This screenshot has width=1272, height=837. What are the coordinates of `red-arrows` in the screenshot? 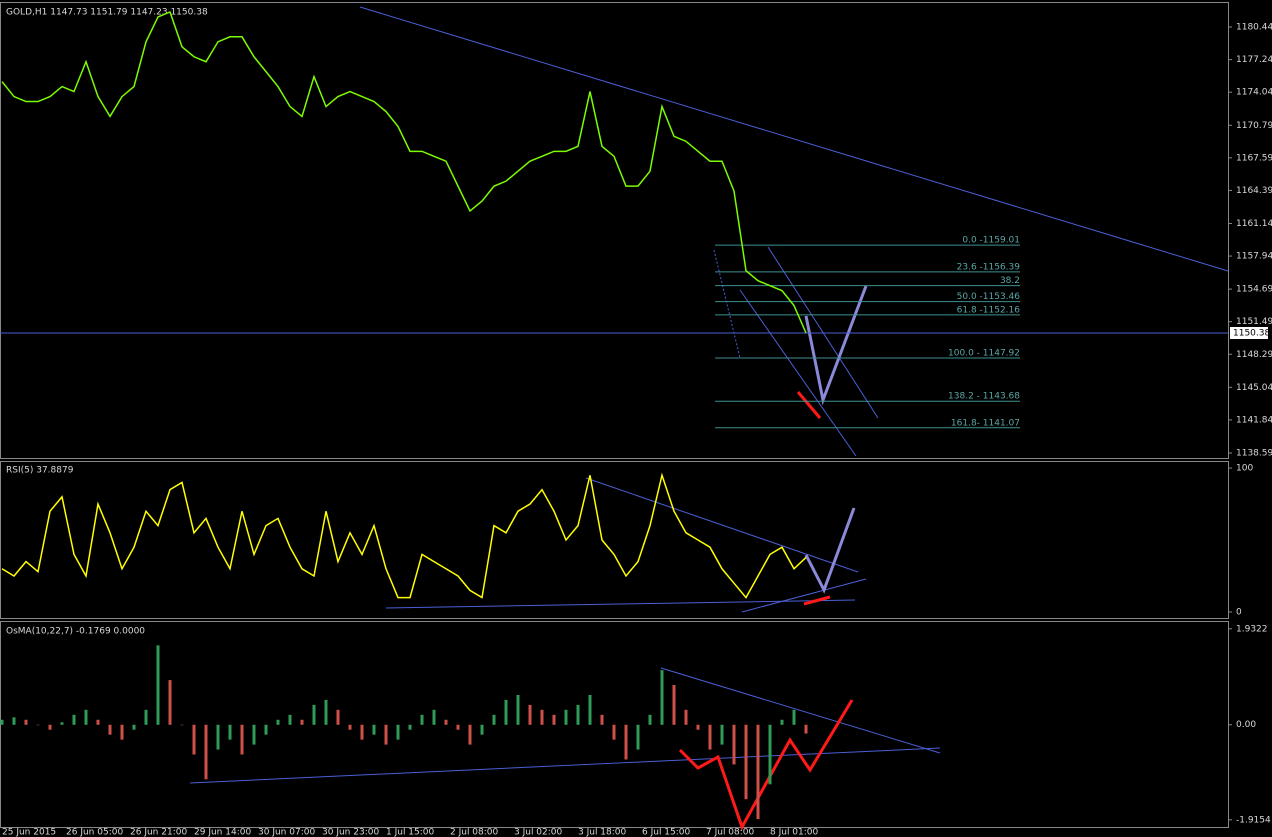 It's located at (766, 611).